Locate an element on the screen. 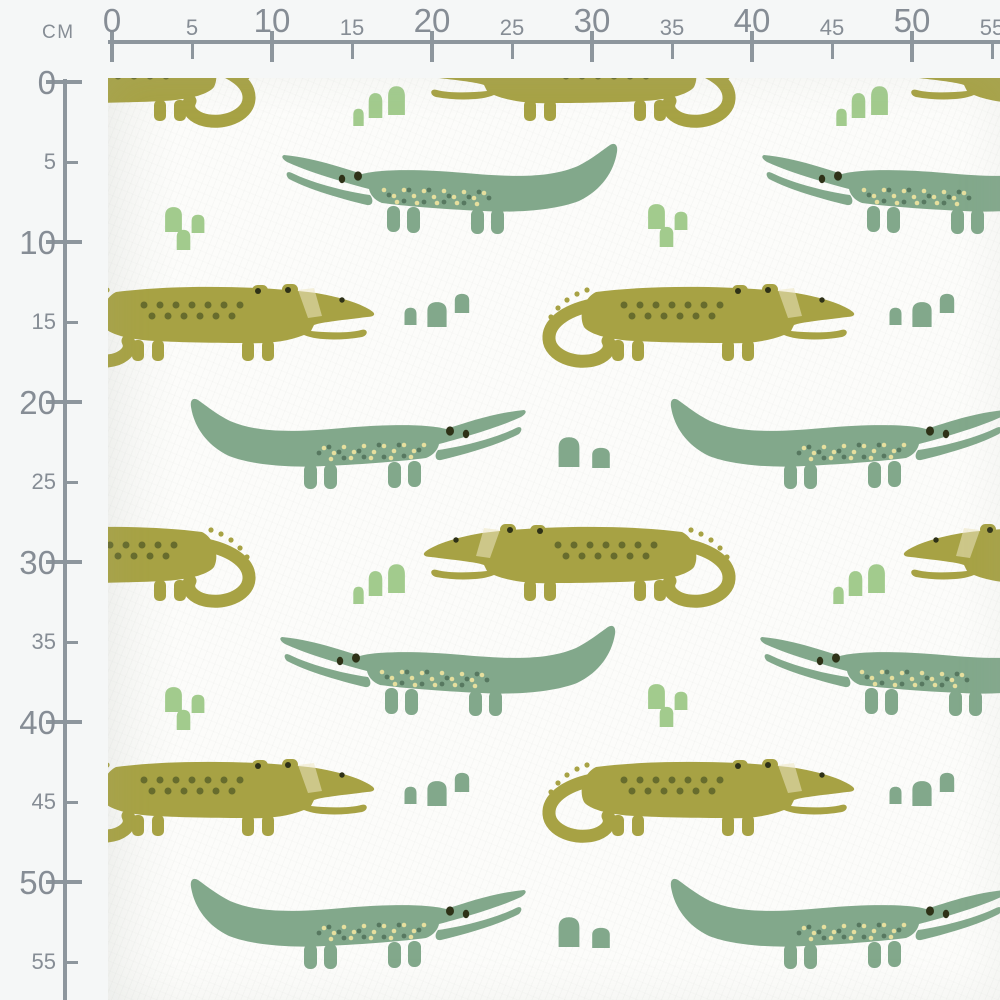 This screenshot has height=1000, width=1000. ruler-label-left-20: 20 is located at coordinates (37, 402).